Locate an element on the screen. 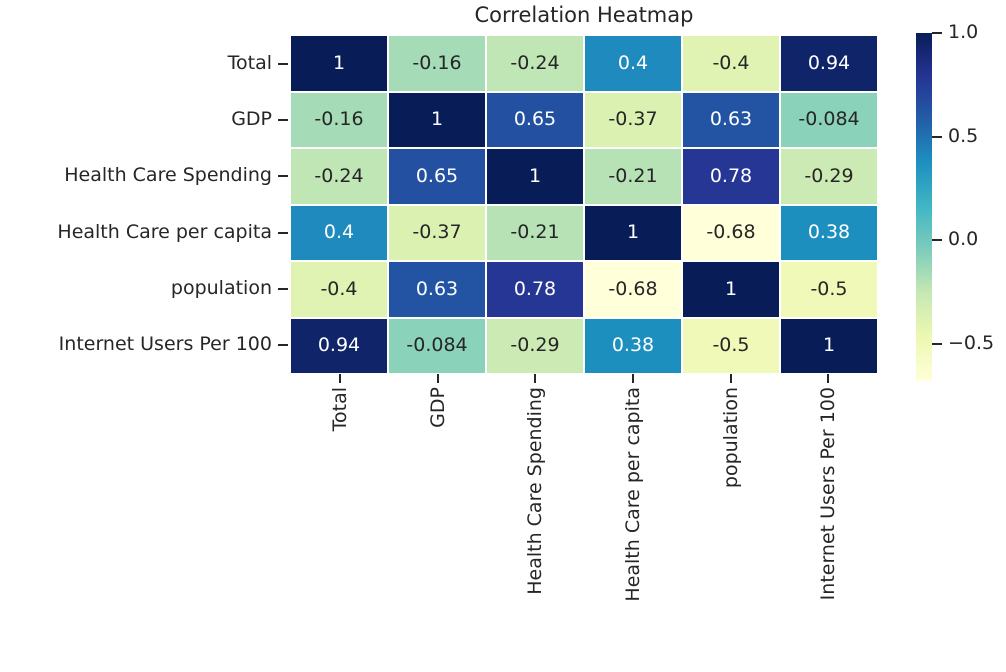  colorbar-tick-label: −0.5 is located at coordinates (971, 342).